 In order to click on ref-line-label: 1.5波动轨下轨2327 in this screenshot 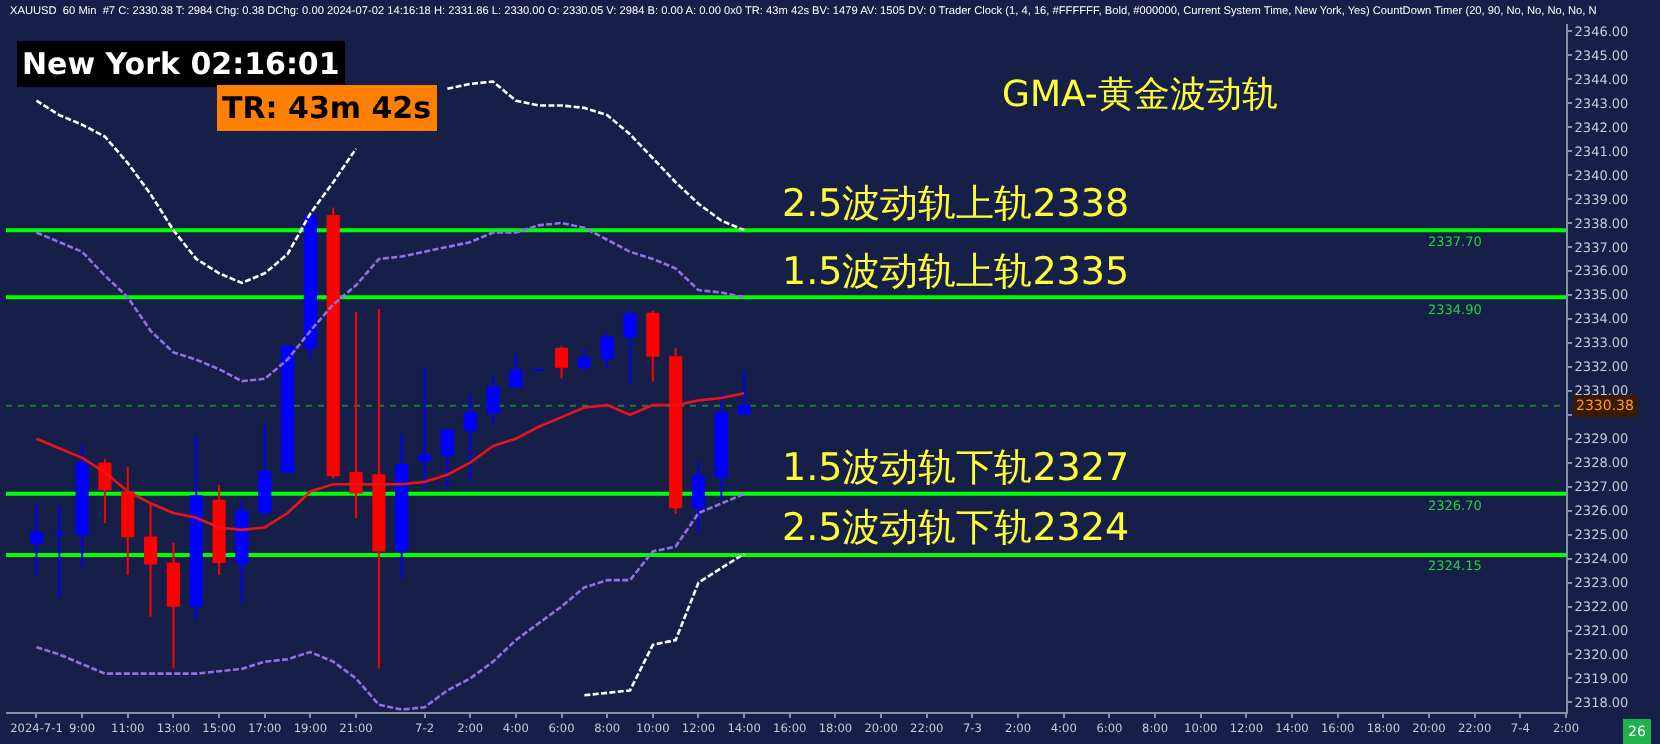, I will do `click(956, 468)`.